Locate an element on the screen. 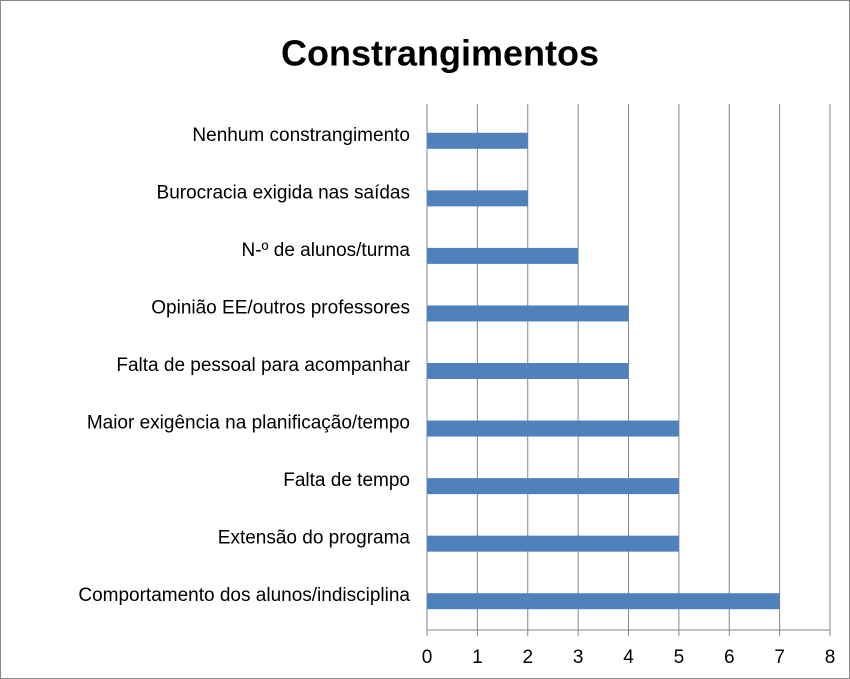 Image resolution: width=850 pixels, height=679 pixels. x-tick-label: 3 is located at coordinates (578, 657).